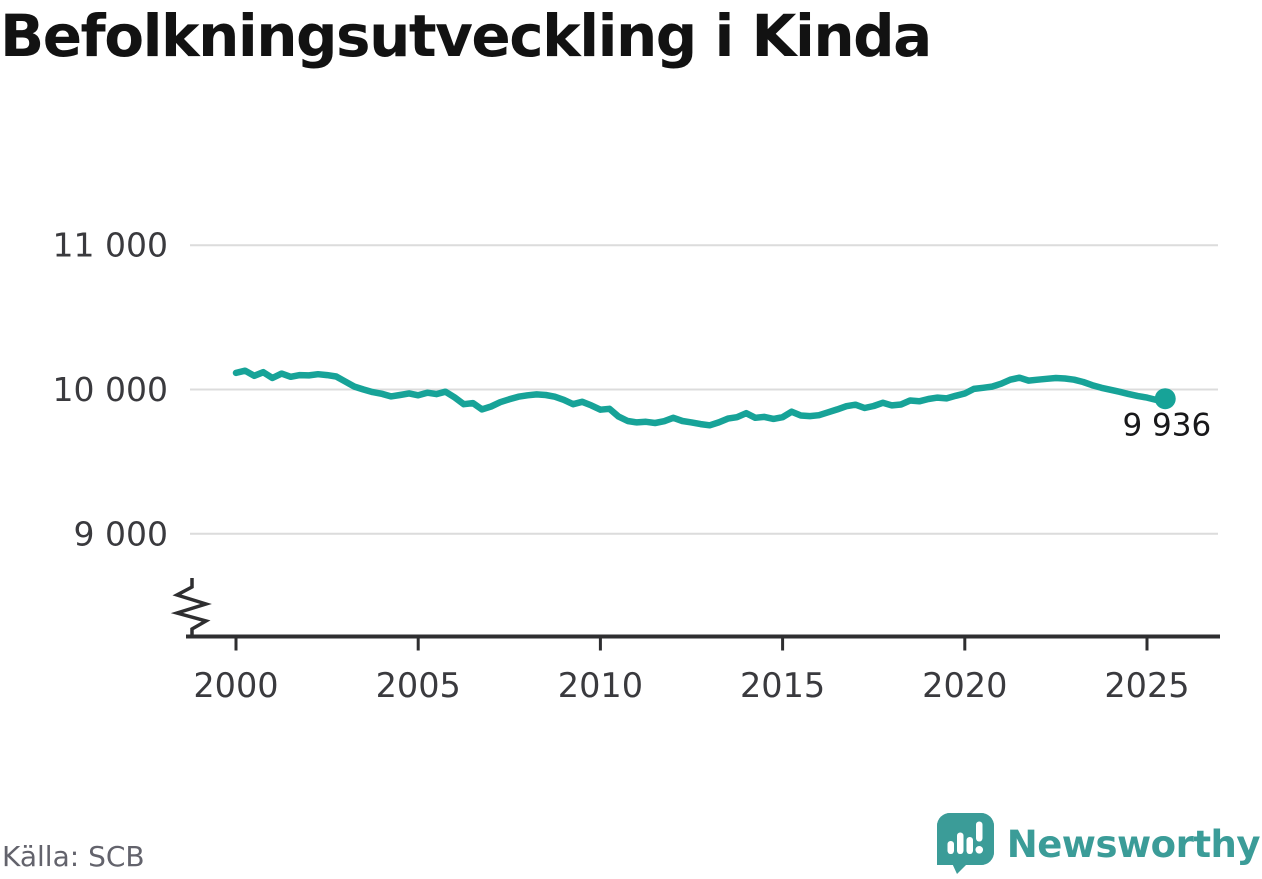  Describe the element at coordinates (110, 389) in the screenshot. I see `y-tick-label: 10 000` at that location.